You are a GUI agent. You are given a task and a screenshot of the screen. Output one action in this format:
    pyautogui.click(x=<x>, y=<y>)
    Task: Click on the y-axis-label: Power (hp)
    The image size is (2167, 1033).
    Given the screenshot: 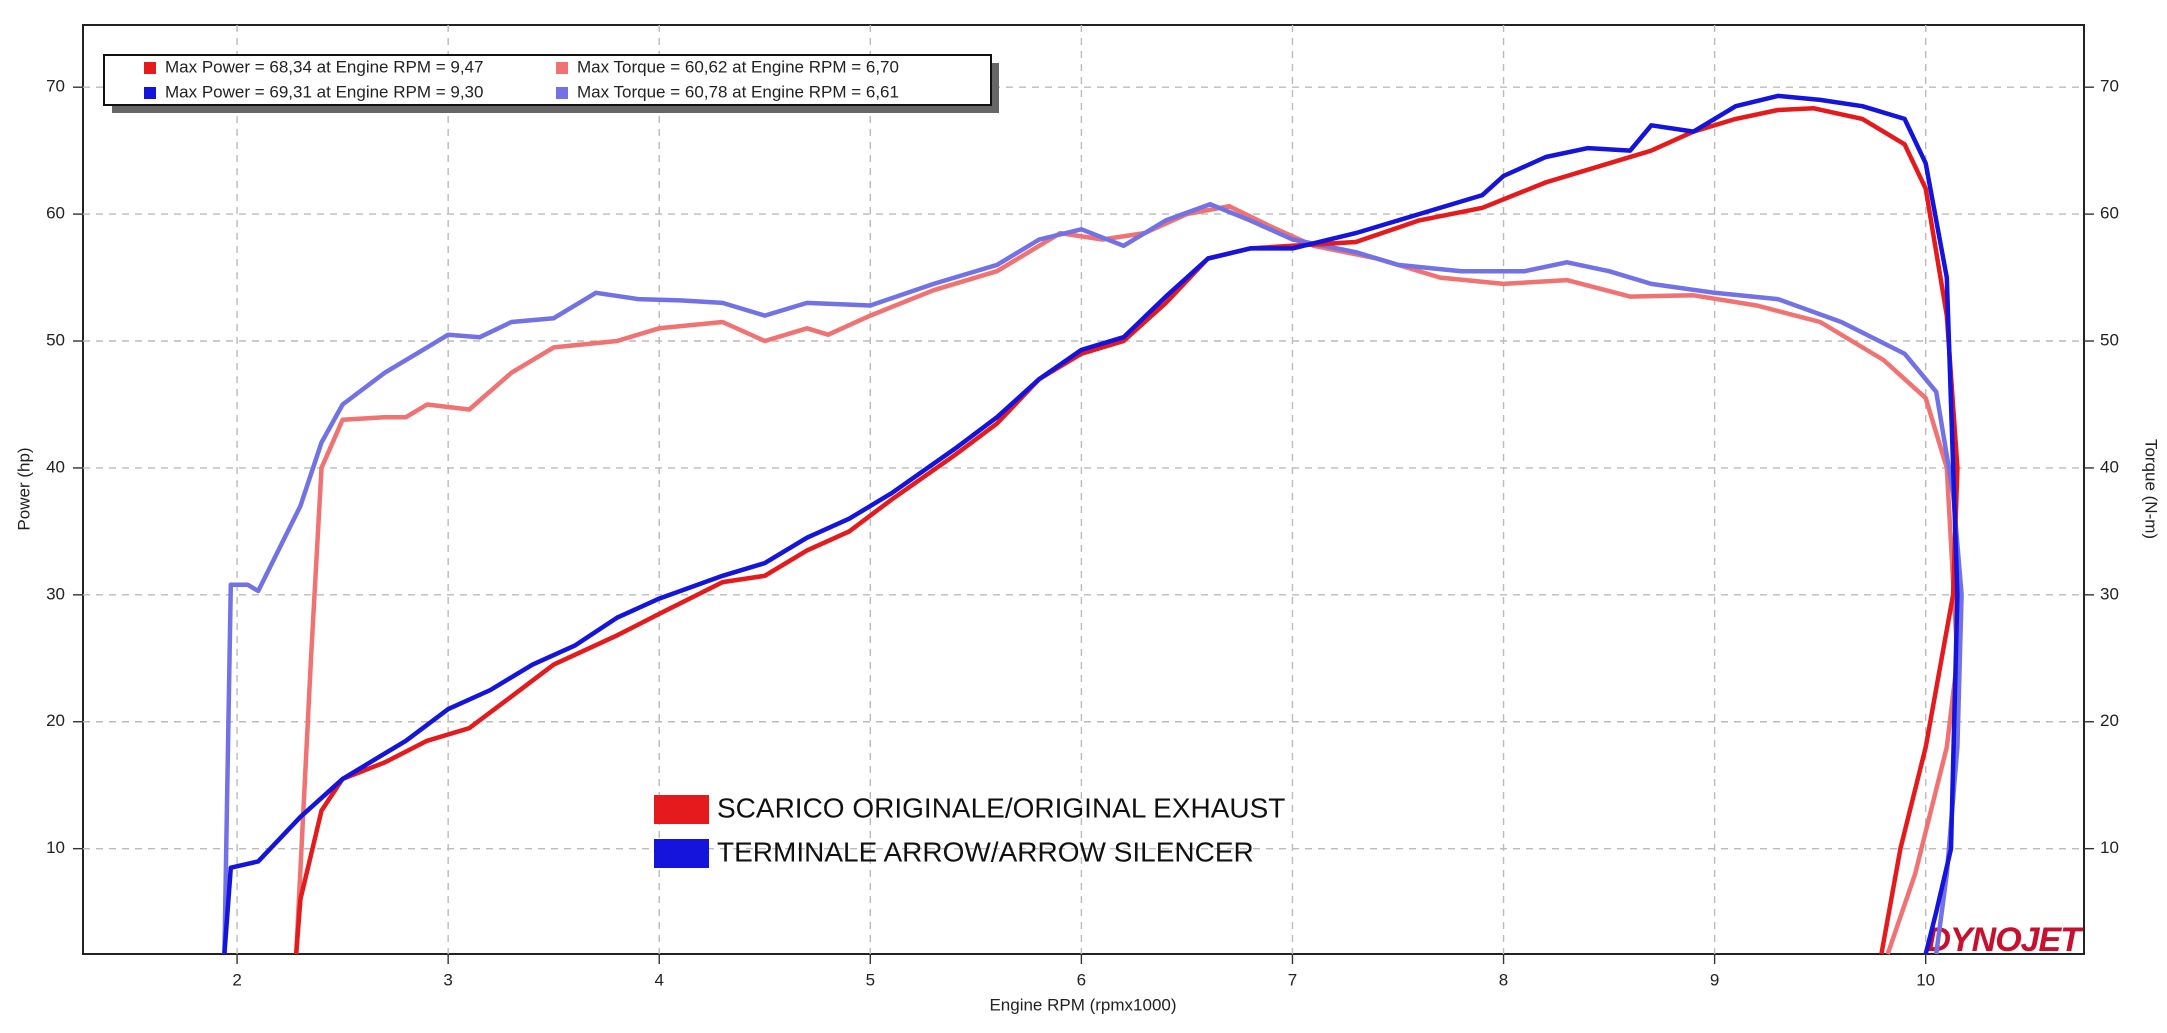 What is the action you would take?
    pyautogui.click(x=23, y=488)
    